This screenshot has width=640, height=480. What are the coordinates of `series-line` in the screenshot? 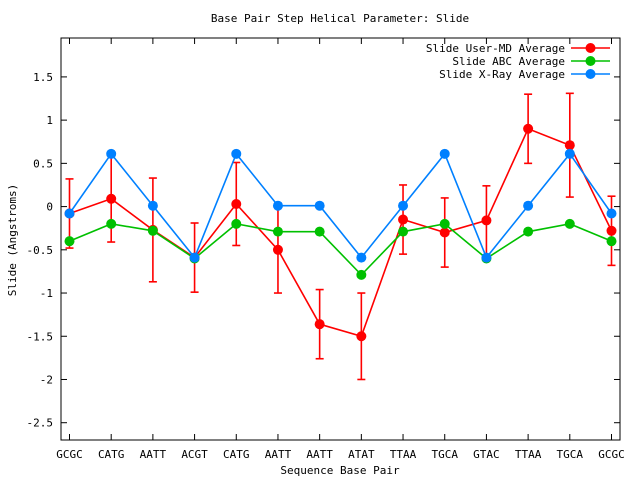 It's located at (340, 250).